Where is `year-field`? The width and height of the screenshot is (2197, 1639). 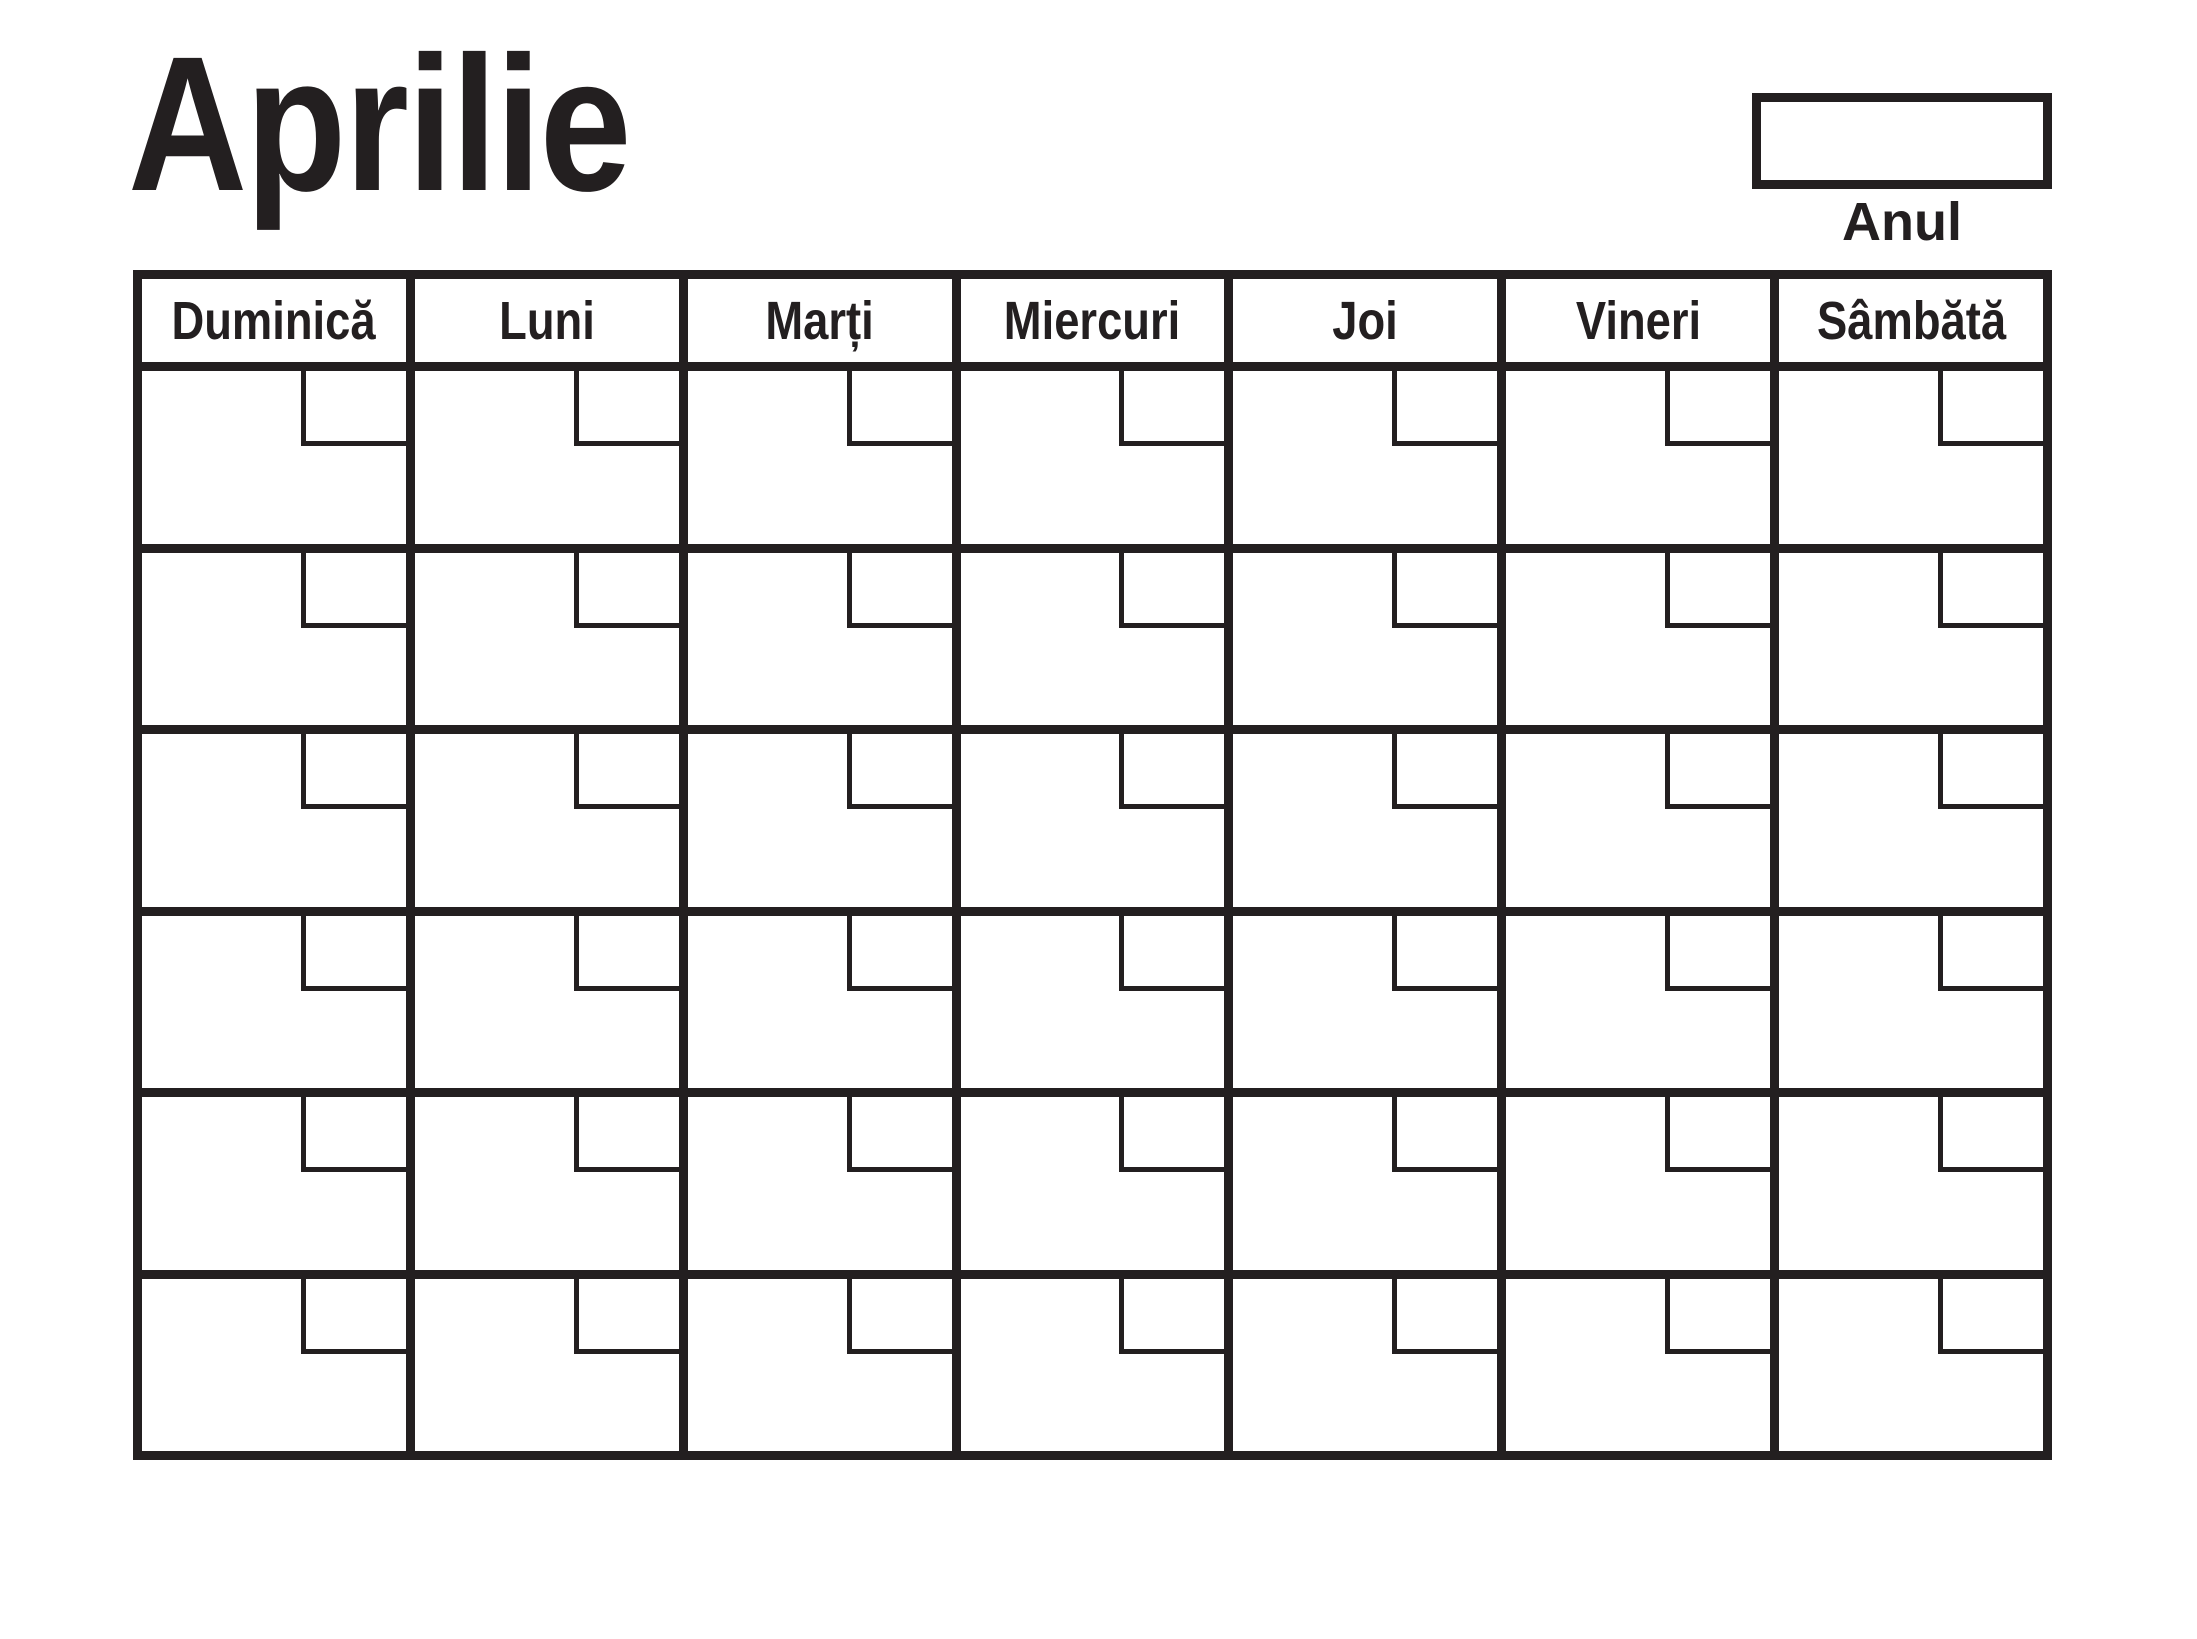
year-field is located at coordinates (1902, 141).